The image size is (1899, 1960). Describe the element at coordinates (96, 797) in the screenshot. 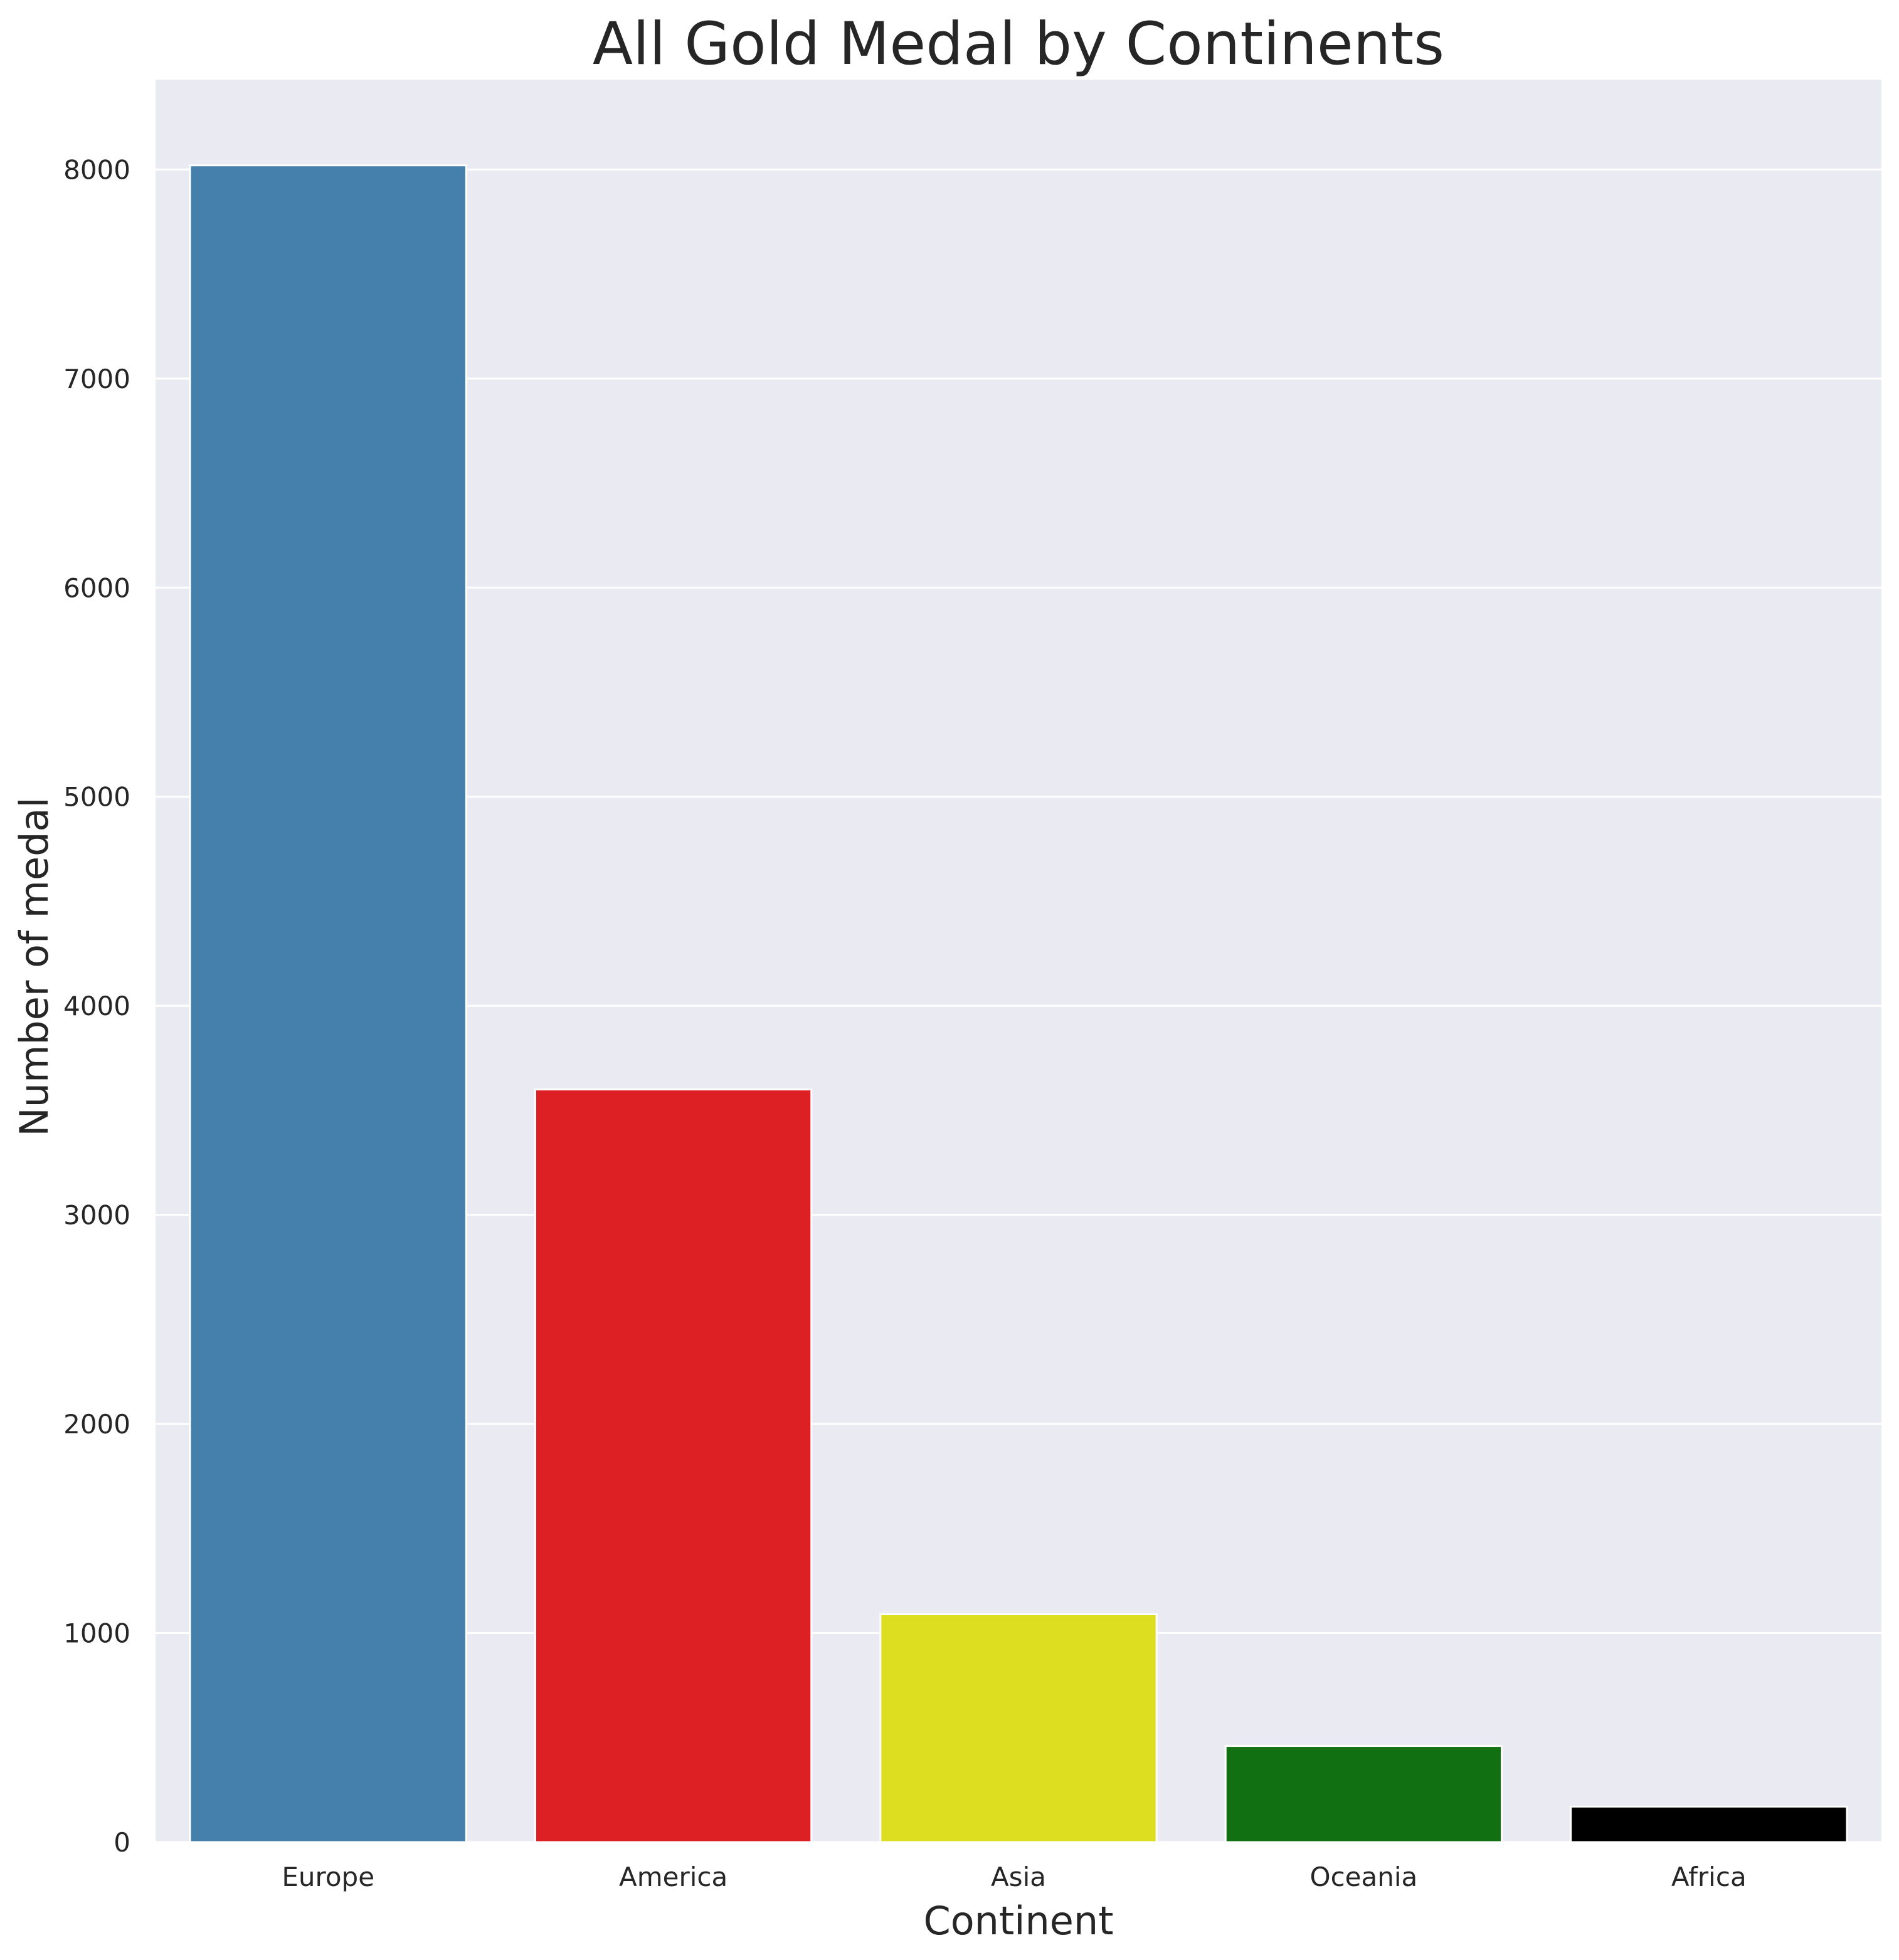

I see `y-tick-label: 5000` at that location.